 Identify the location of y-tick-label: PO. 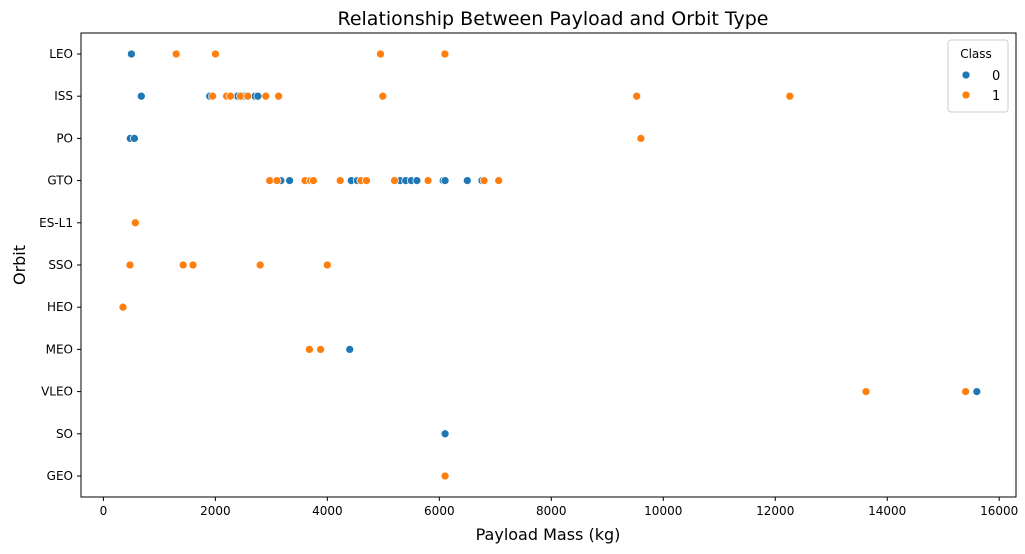
(64, 138).